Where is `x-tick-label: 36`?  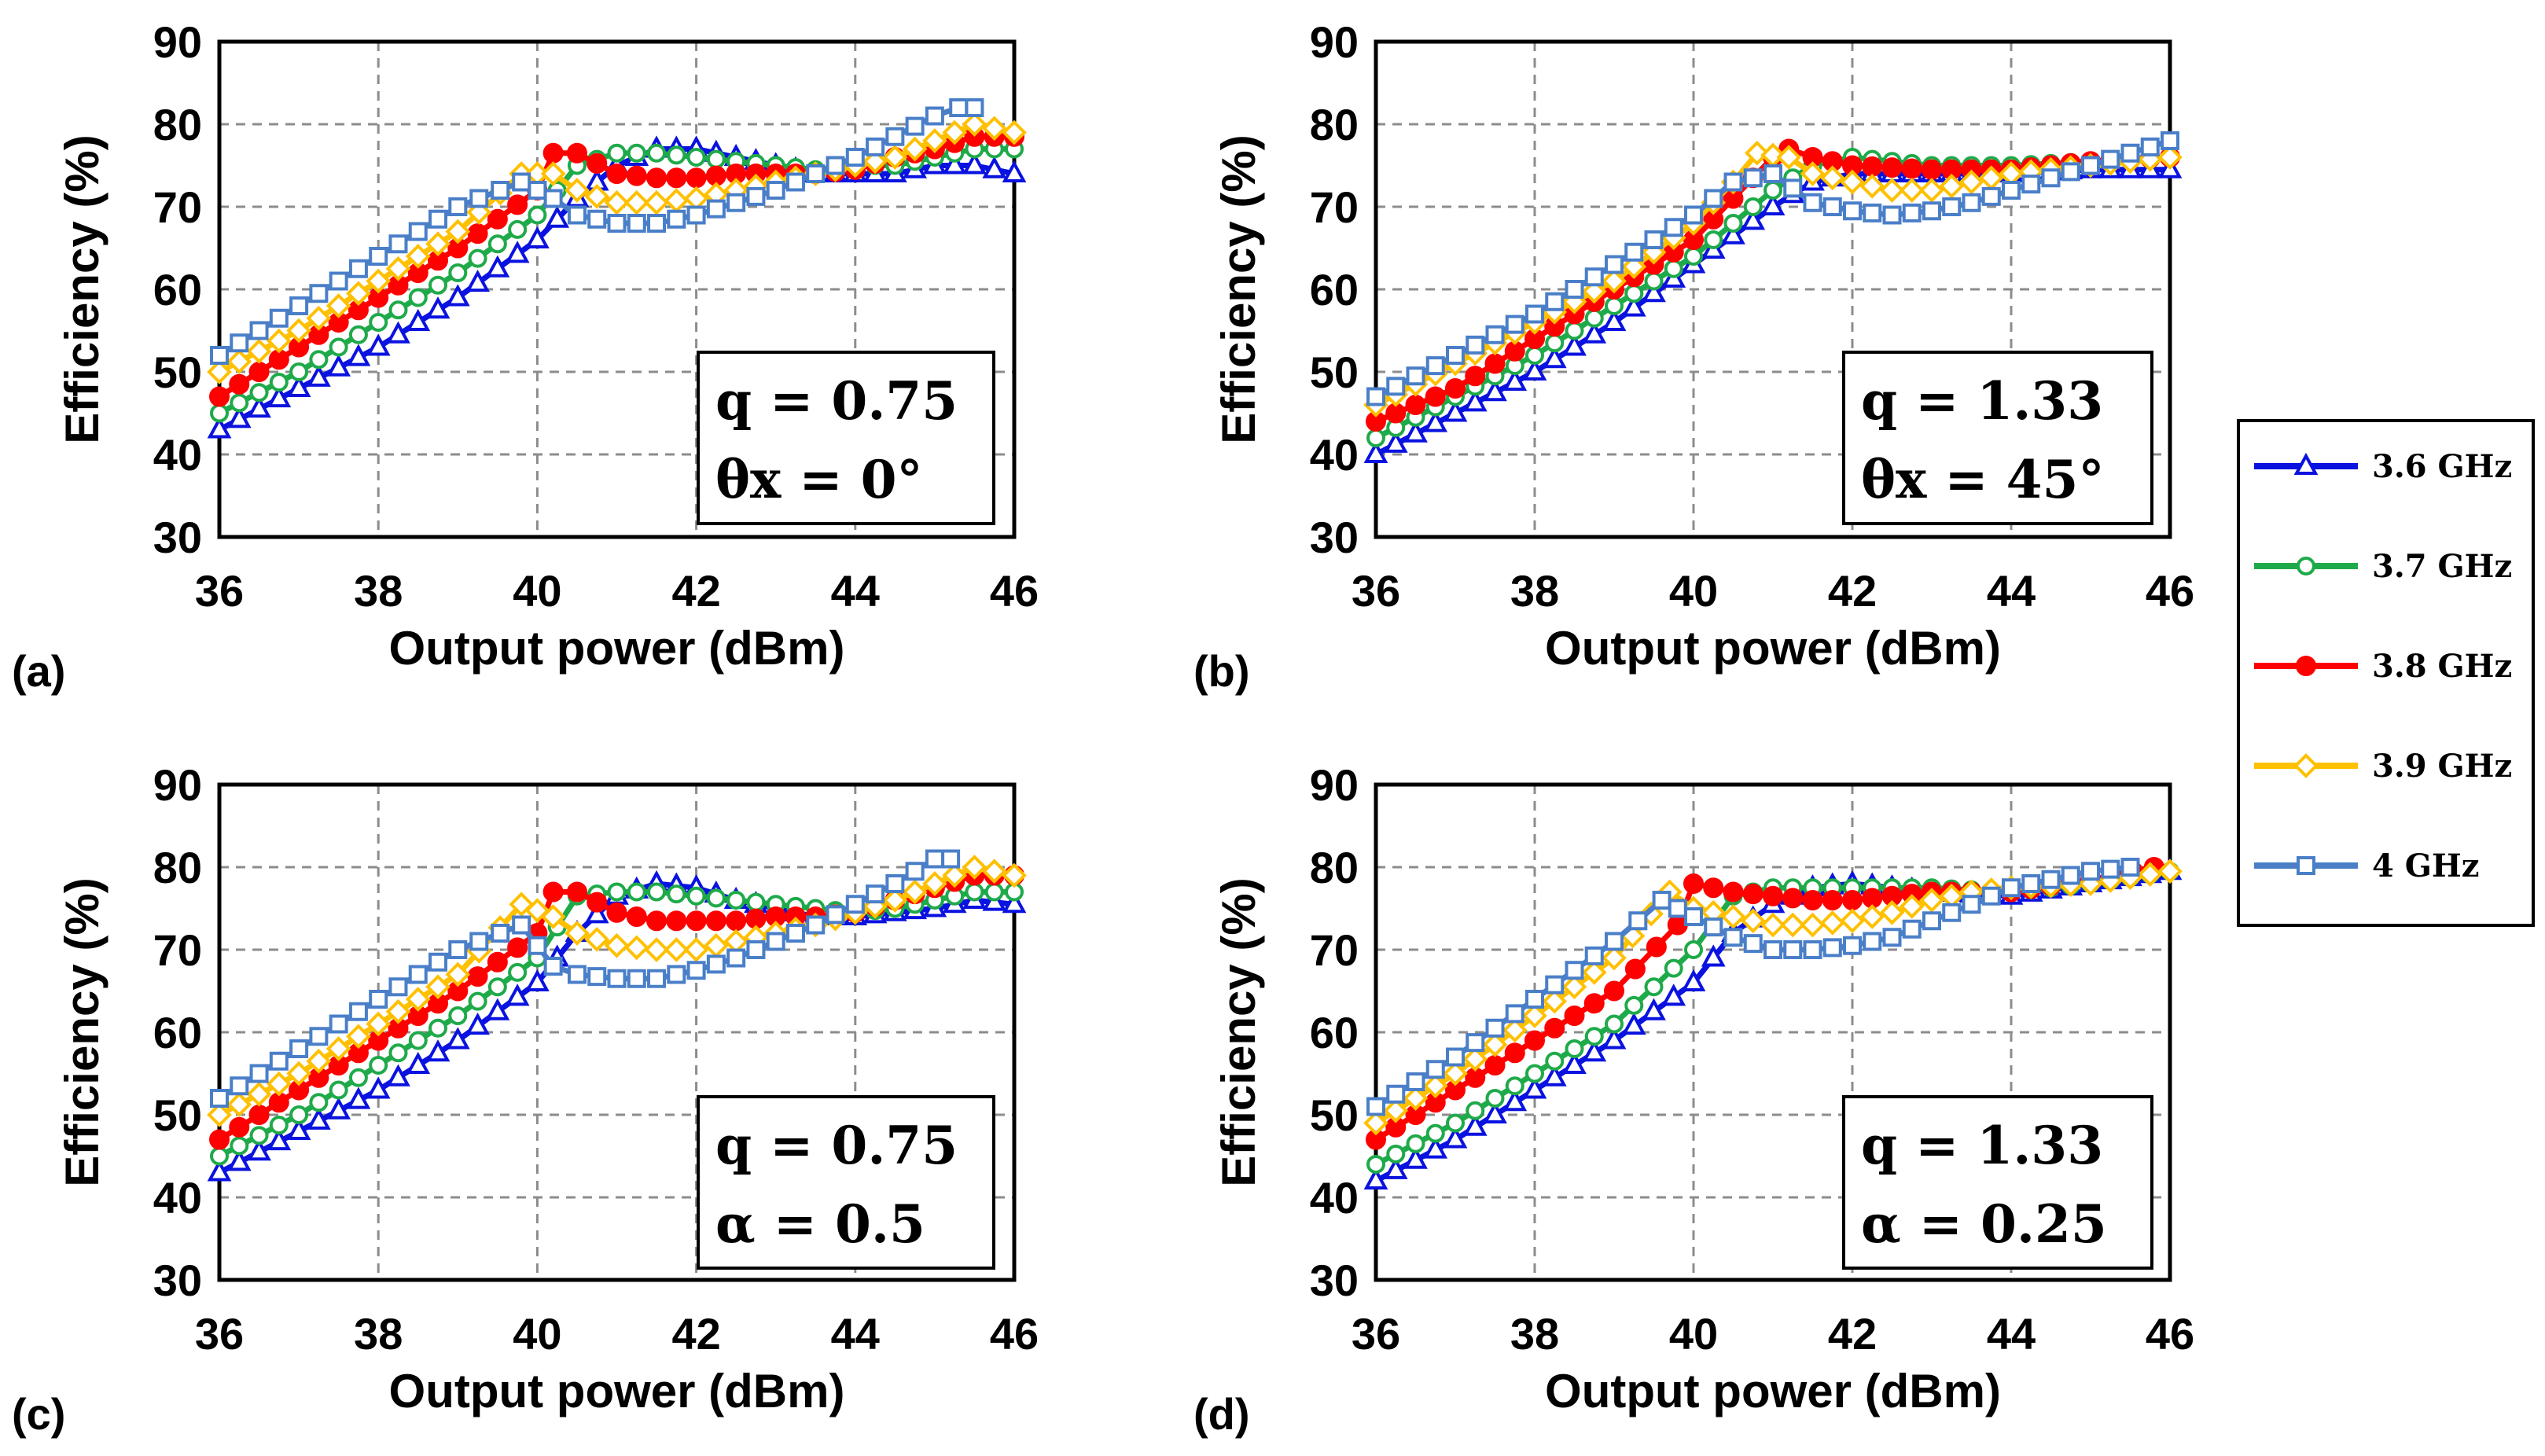
x-tick-label: 36 is located at coordinates (1376, 1334).